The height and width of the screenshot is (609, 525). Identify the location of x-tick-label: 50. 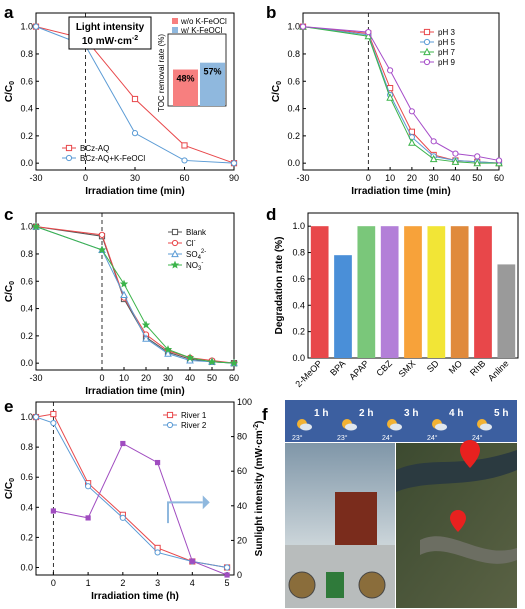
(477, 178).